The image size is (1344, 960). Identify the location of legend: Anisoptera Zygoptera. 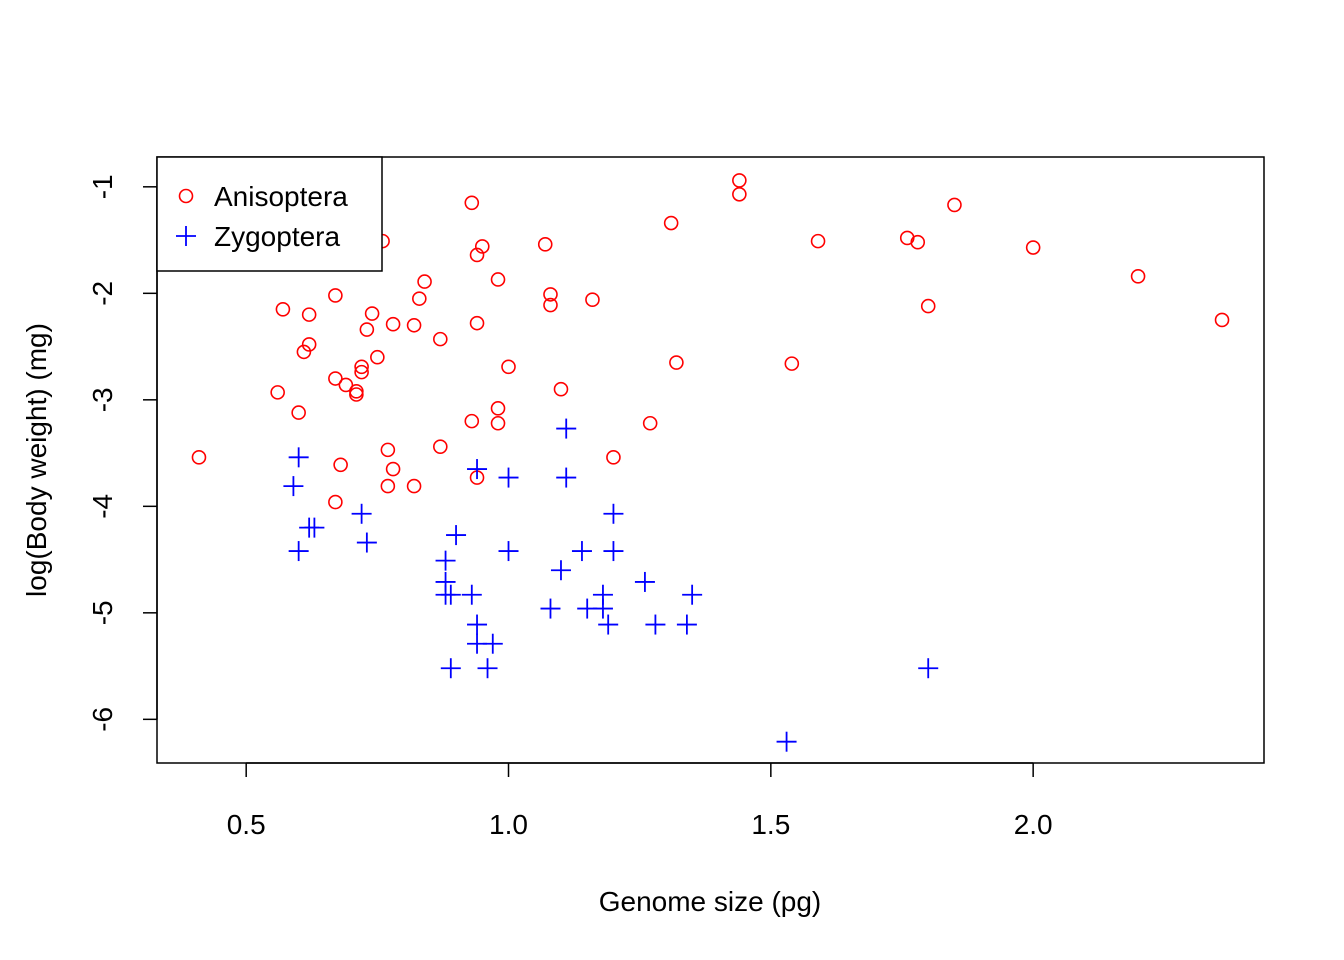
(269, 214).